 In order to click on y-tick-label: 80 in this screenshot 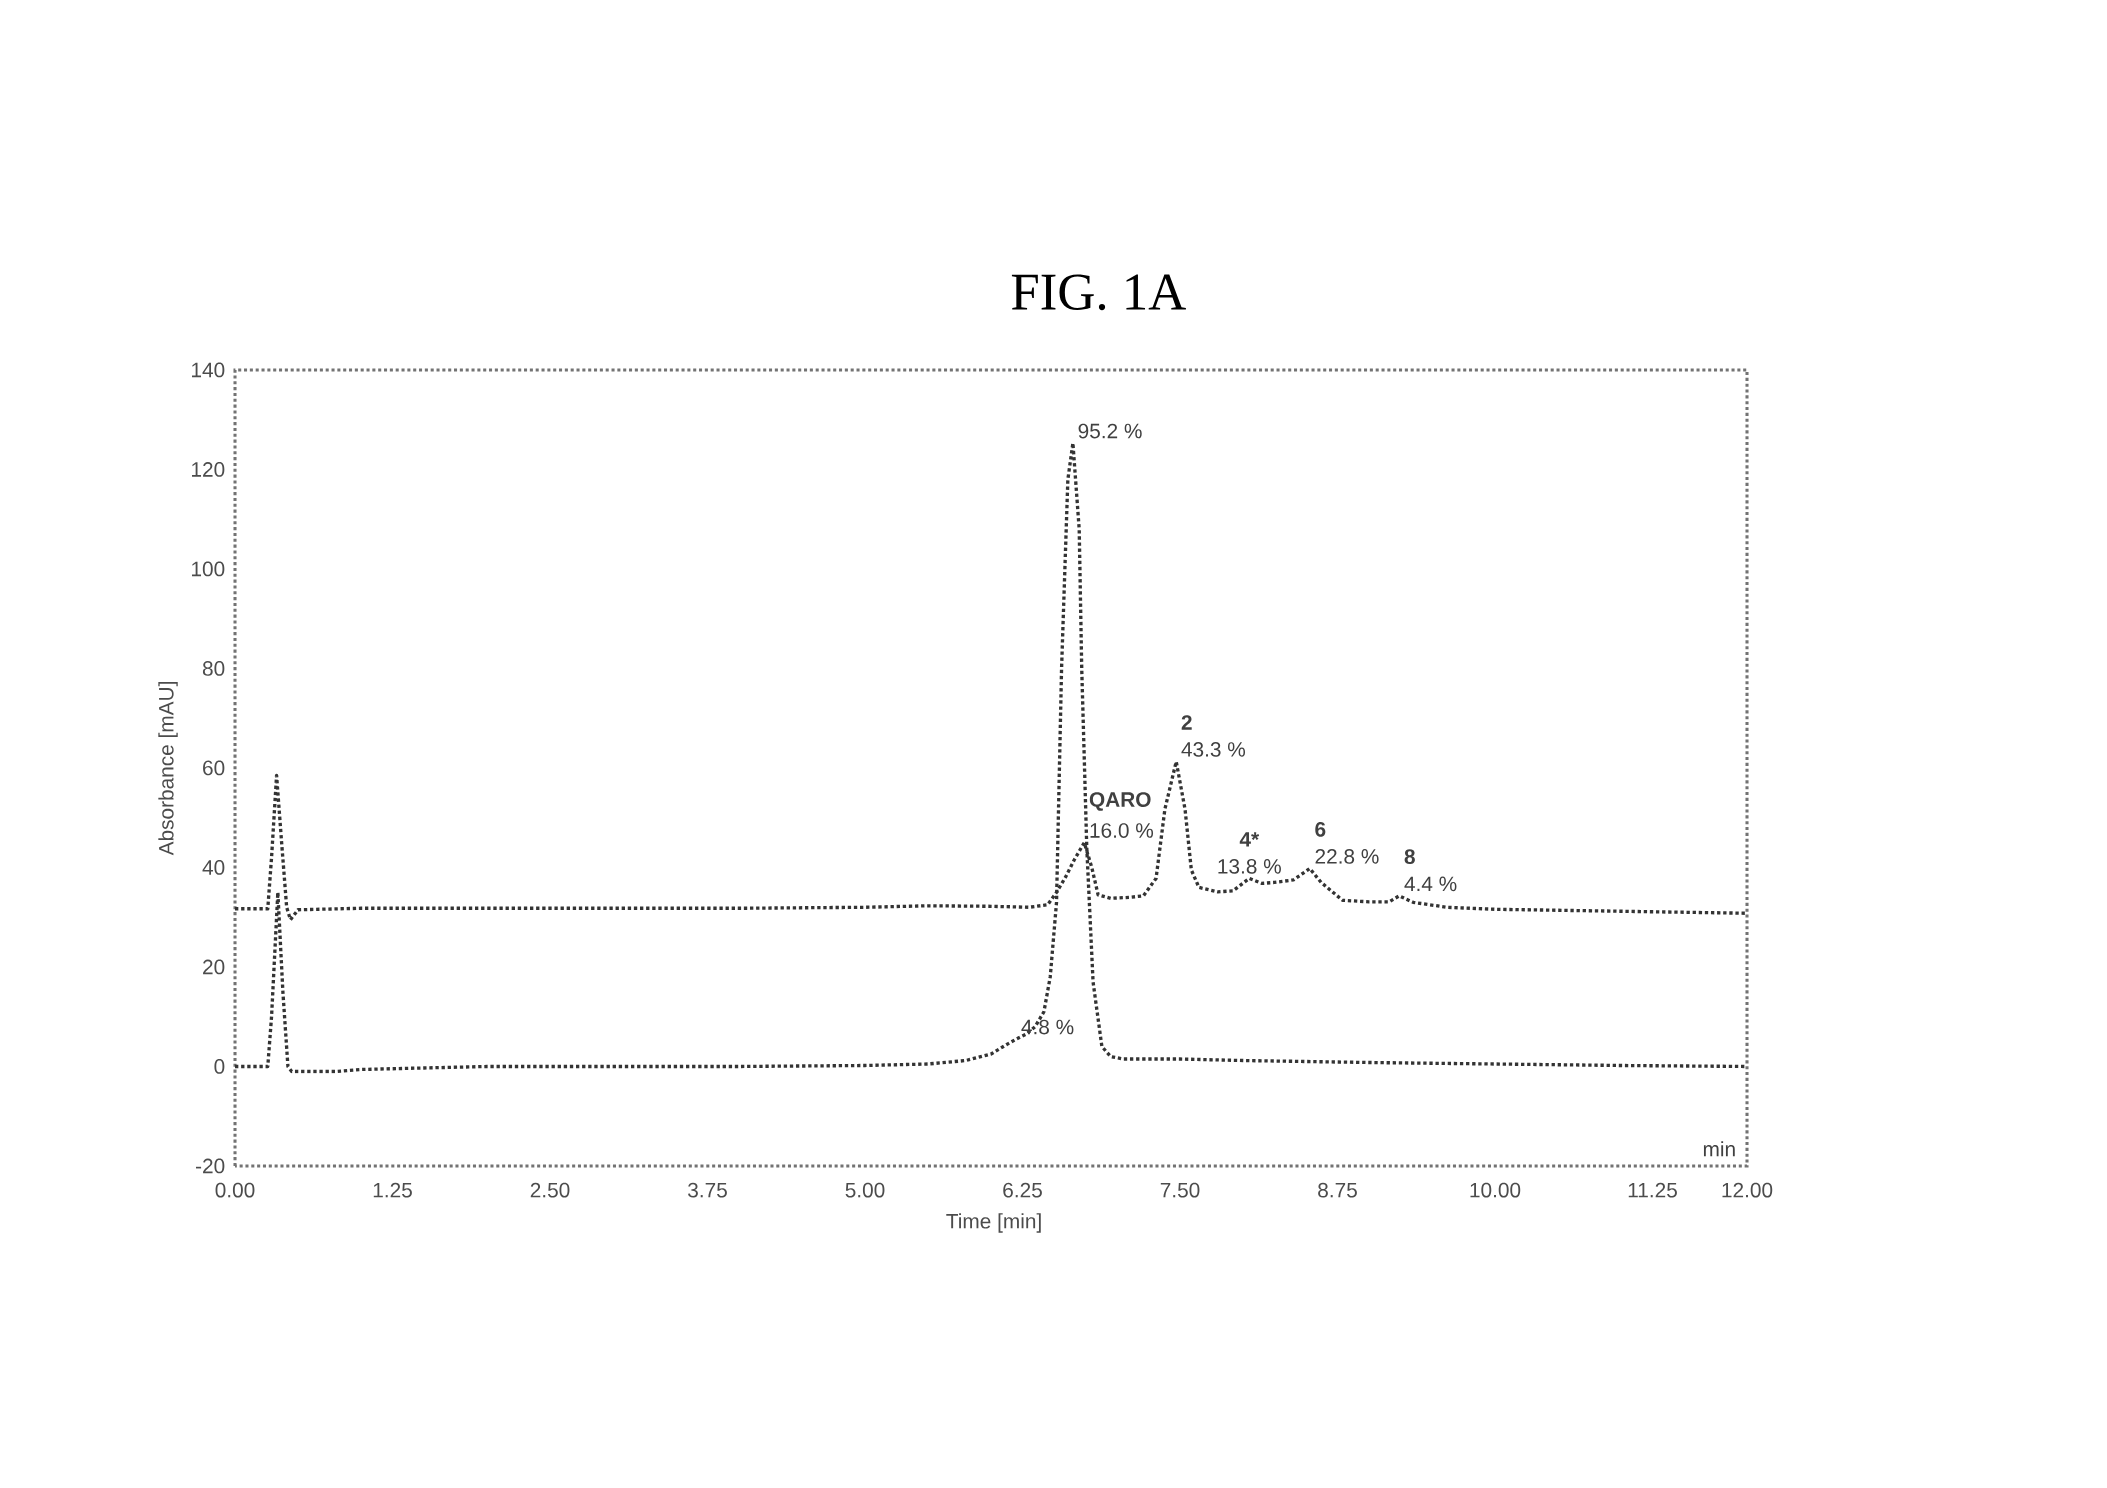, I will do `click(213, 668)`.